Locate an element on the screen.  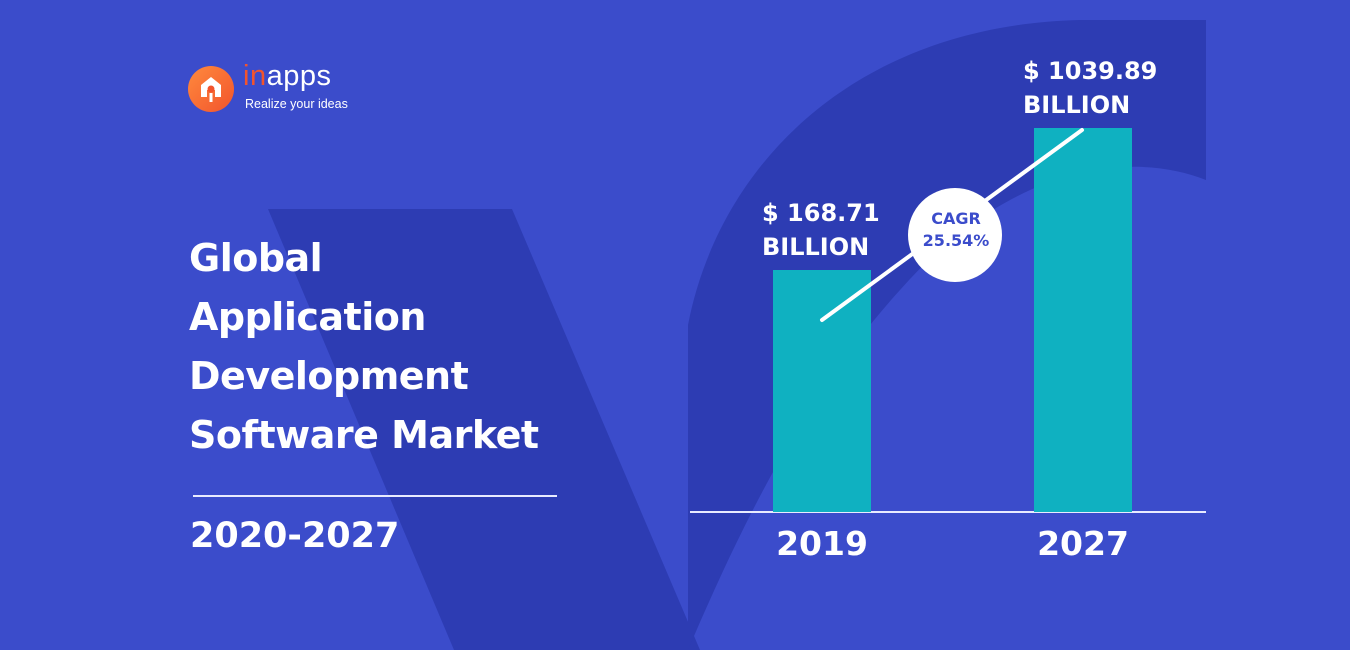
cagr-value: 25.54% is located at coordinates (956, 240).